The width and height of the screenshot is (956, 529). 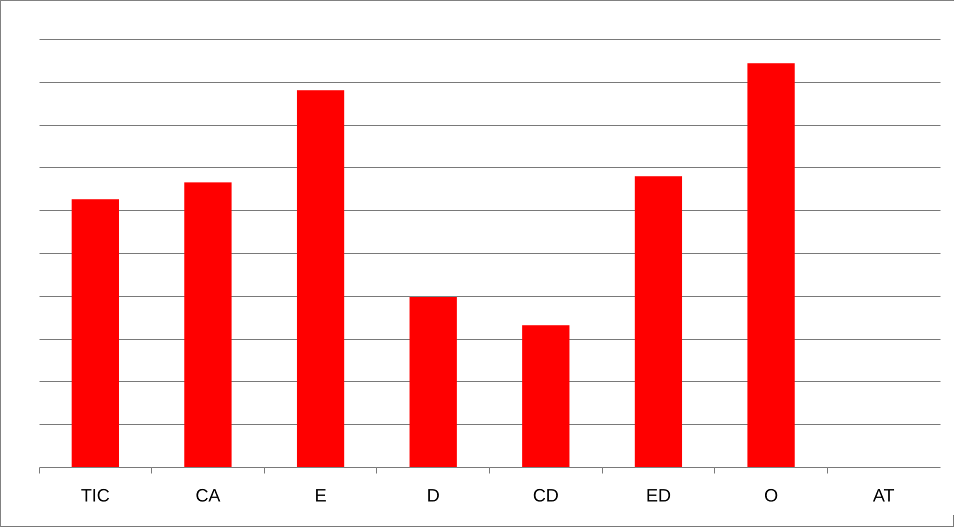 I want to click on x-tick-label: AT, so click(x=883, y=496).